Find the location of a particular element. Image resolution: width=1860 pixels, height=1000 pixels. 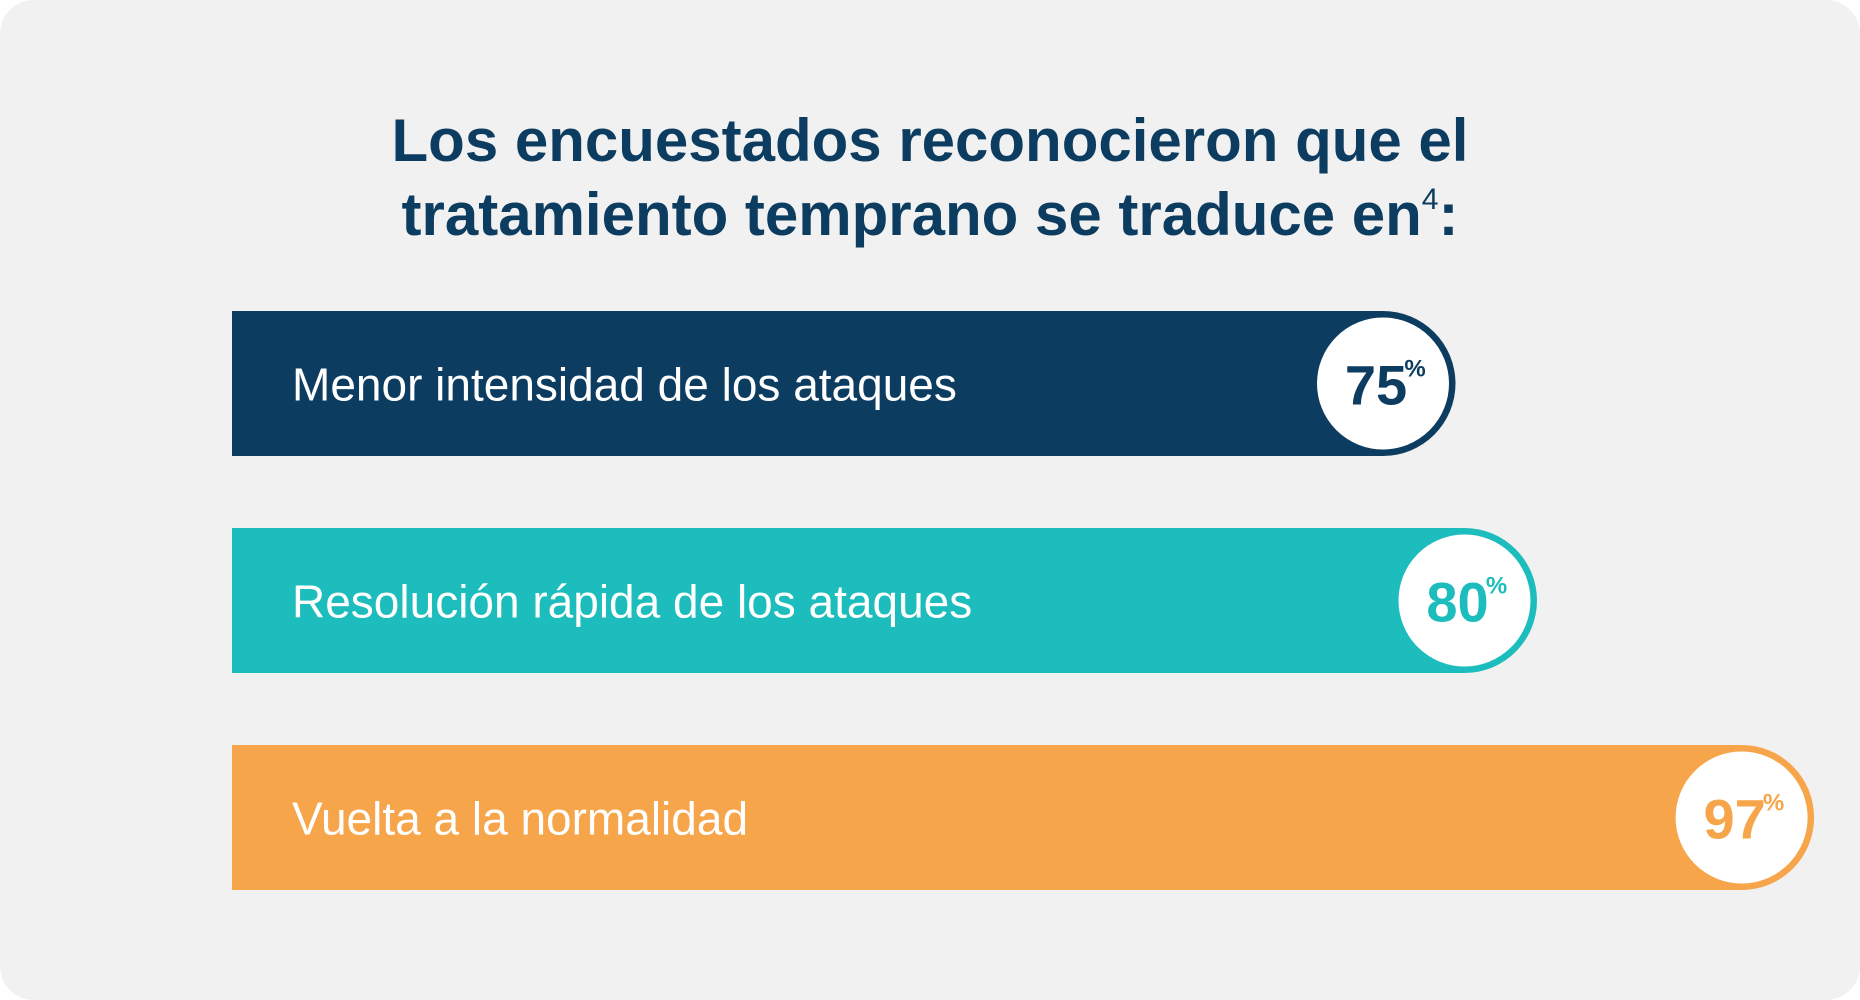

title-footnote-ref: 4 is located at coordinates (1430, 199).